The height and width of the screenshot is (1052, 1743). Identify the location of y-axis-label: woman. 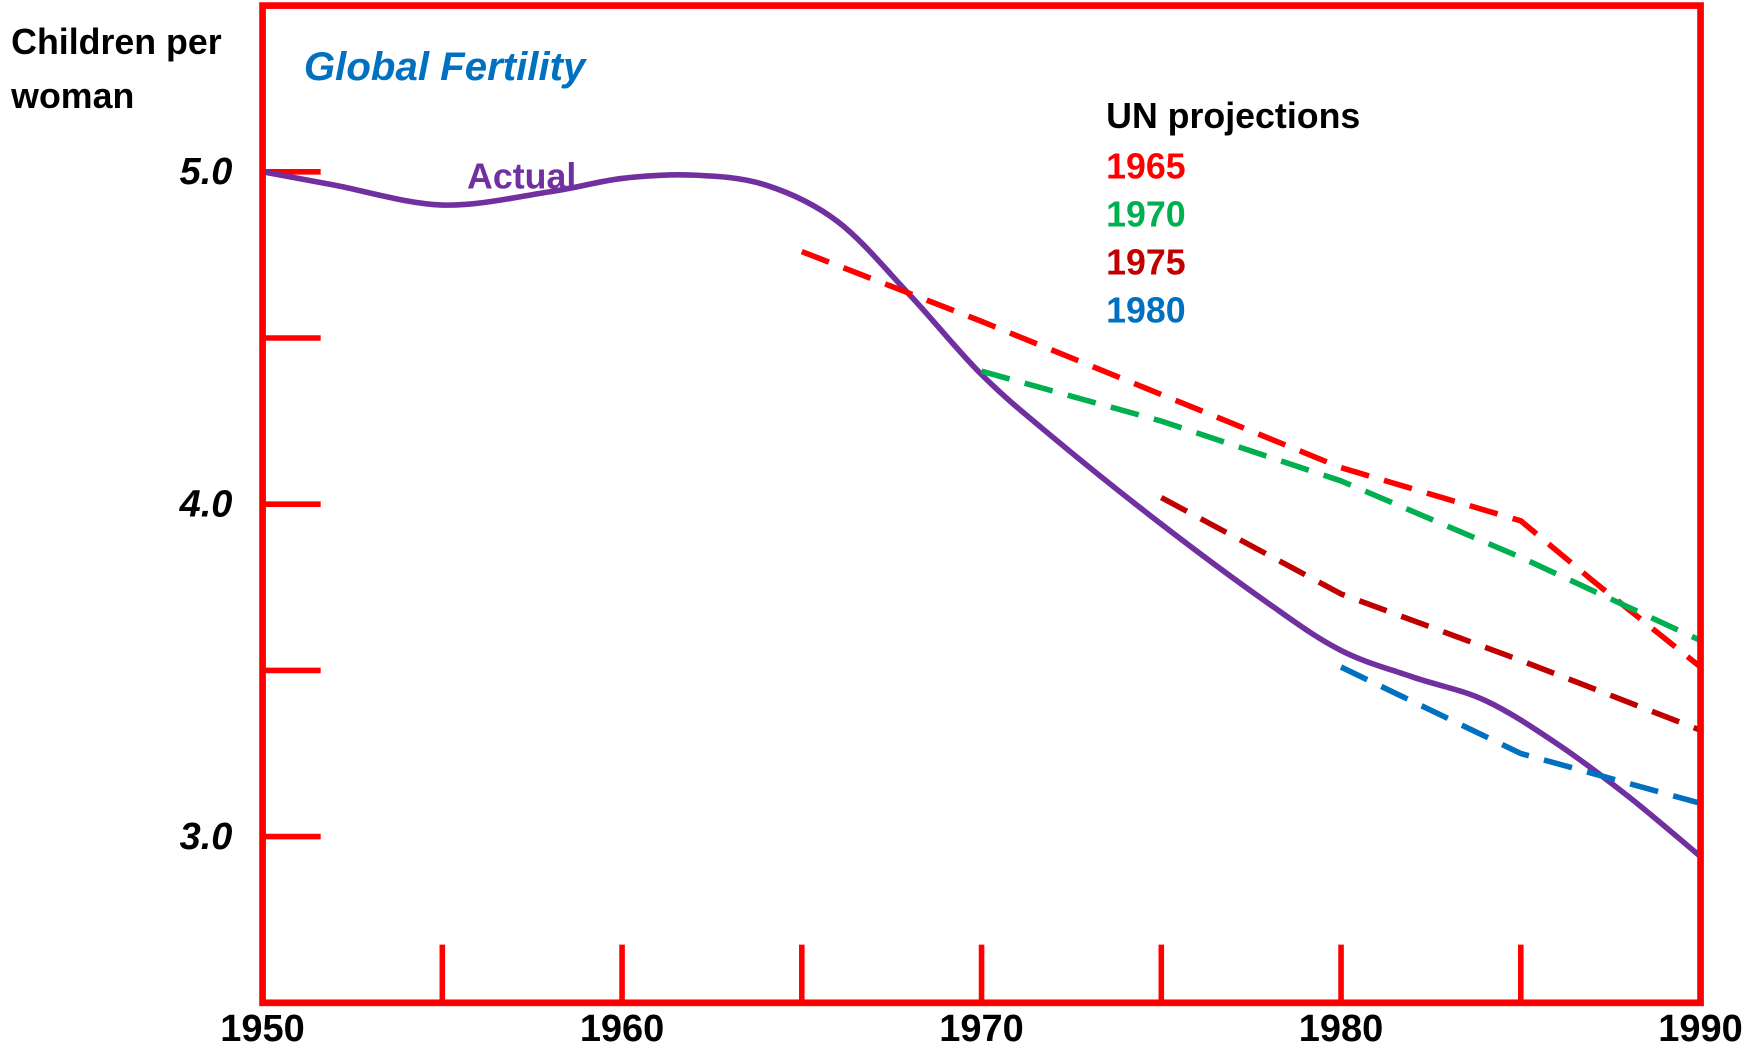
(72, 96).